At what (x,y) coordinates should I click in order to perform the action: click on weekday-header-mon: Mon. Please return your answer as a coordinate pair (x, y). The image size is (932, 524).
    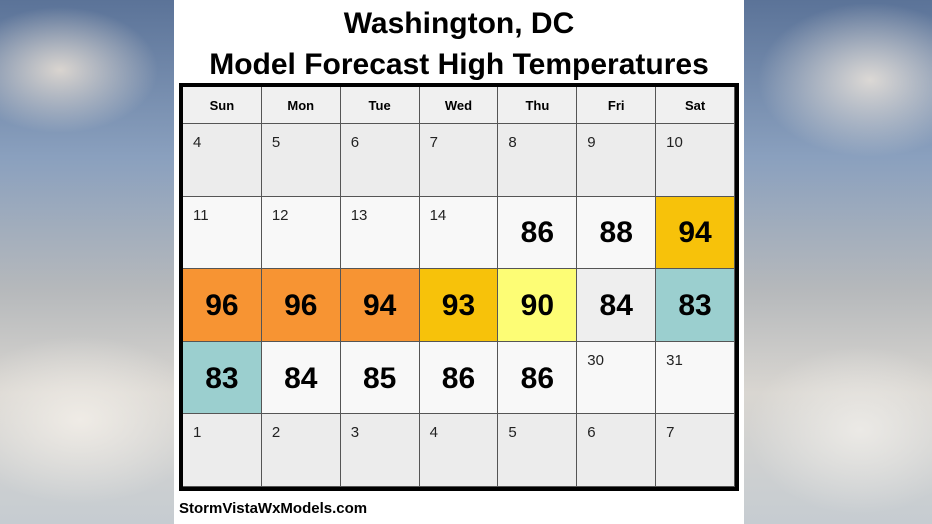
    Looking at the image, I should click on (301, 105).